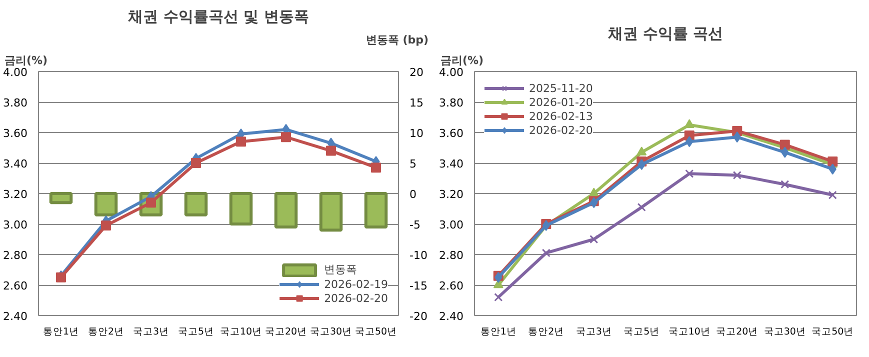 Image resolution: width=869 pixels, height=357 pixels. I want to click on legend-label: 변동폭, so click(341, 269).